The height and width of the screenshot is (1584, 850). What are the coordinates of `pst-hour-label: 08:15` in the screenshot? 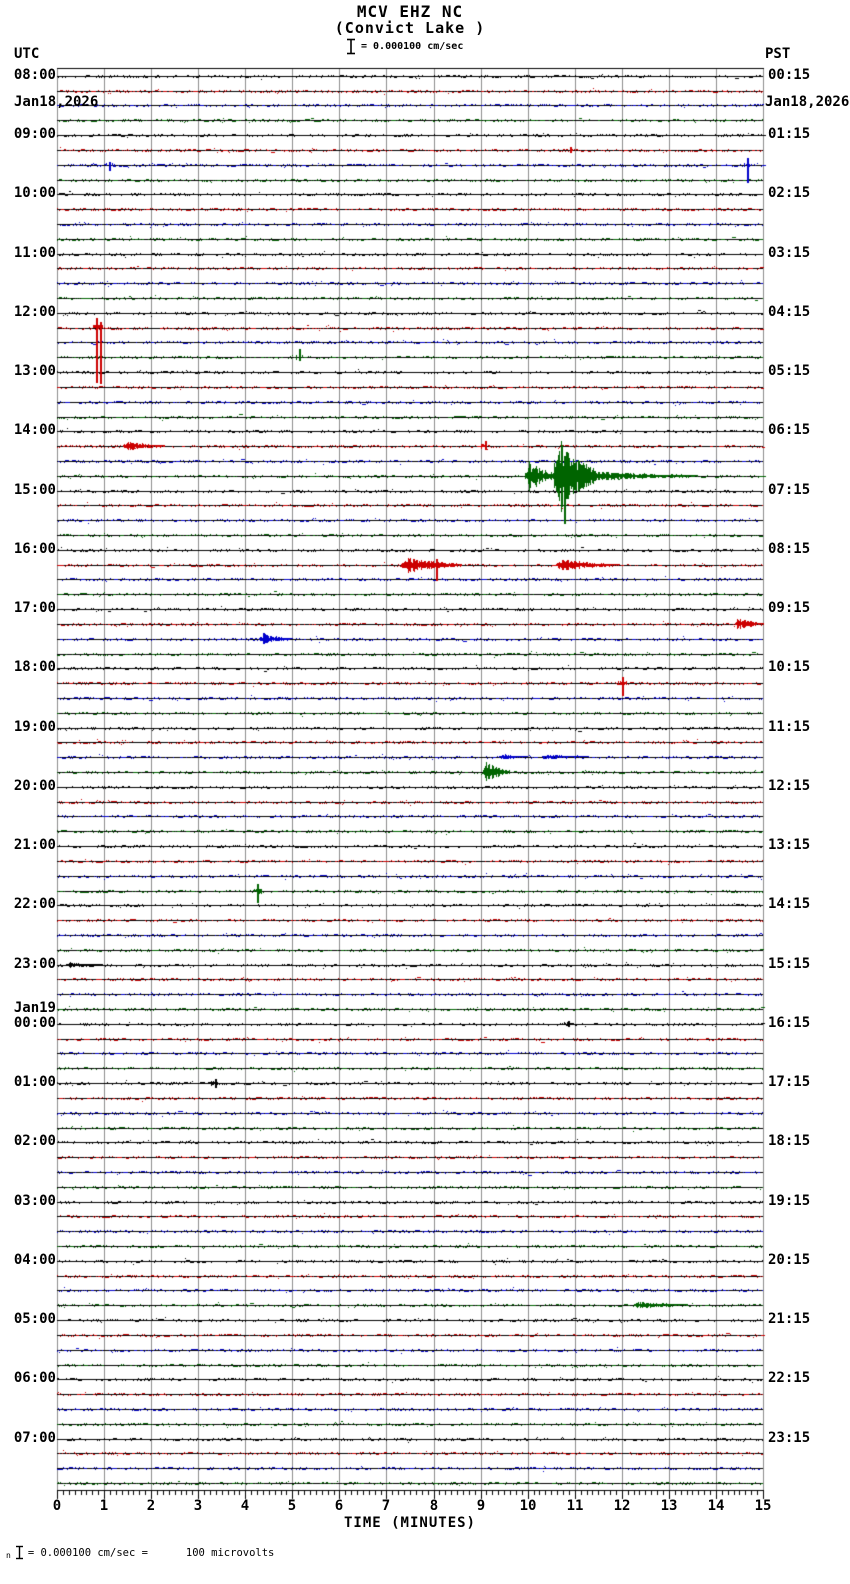 It's located at (789, 549).